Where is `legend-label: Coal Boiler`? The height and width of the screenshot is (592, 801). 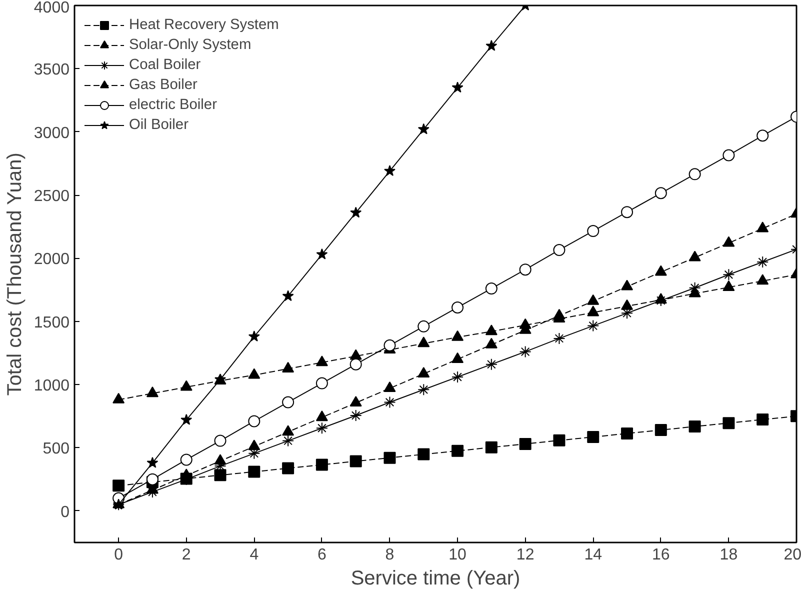 legend-label: Coal Boiler is located at coordinates (165, 65).